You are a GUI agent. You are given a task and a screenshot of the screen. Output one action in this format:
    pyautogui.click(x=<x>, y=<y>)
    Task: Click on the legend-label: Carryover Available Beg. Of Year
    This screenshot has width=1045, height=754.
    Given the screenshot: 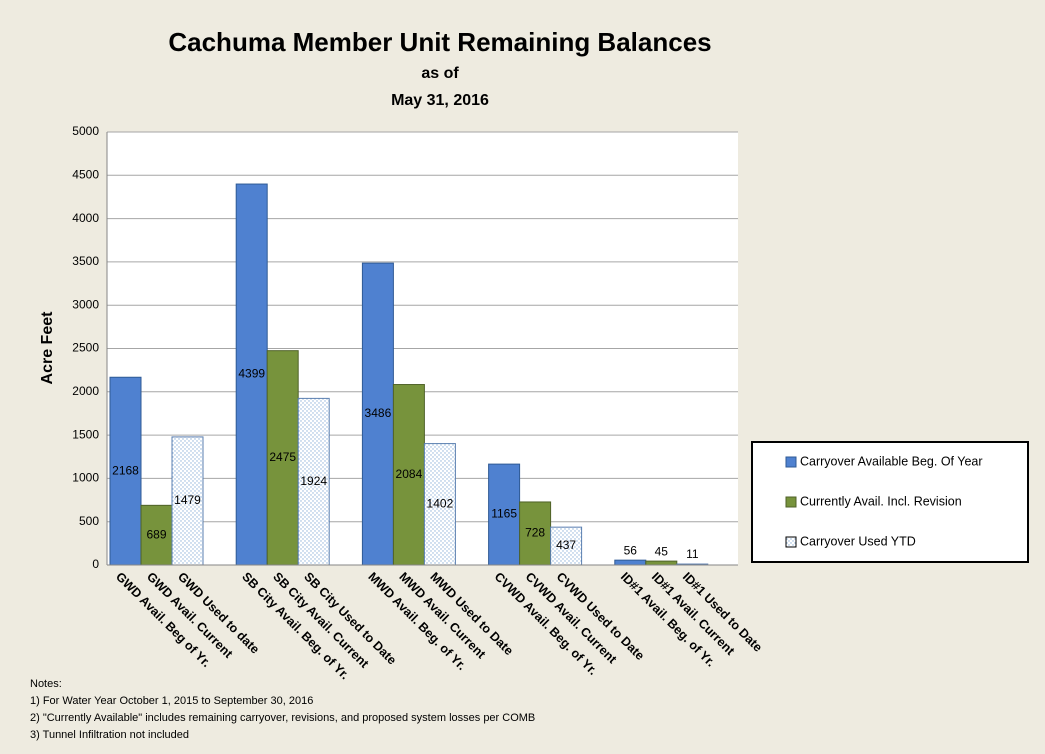 What is the action you would take?
    pyautogui.click(x=891, y=461)
    